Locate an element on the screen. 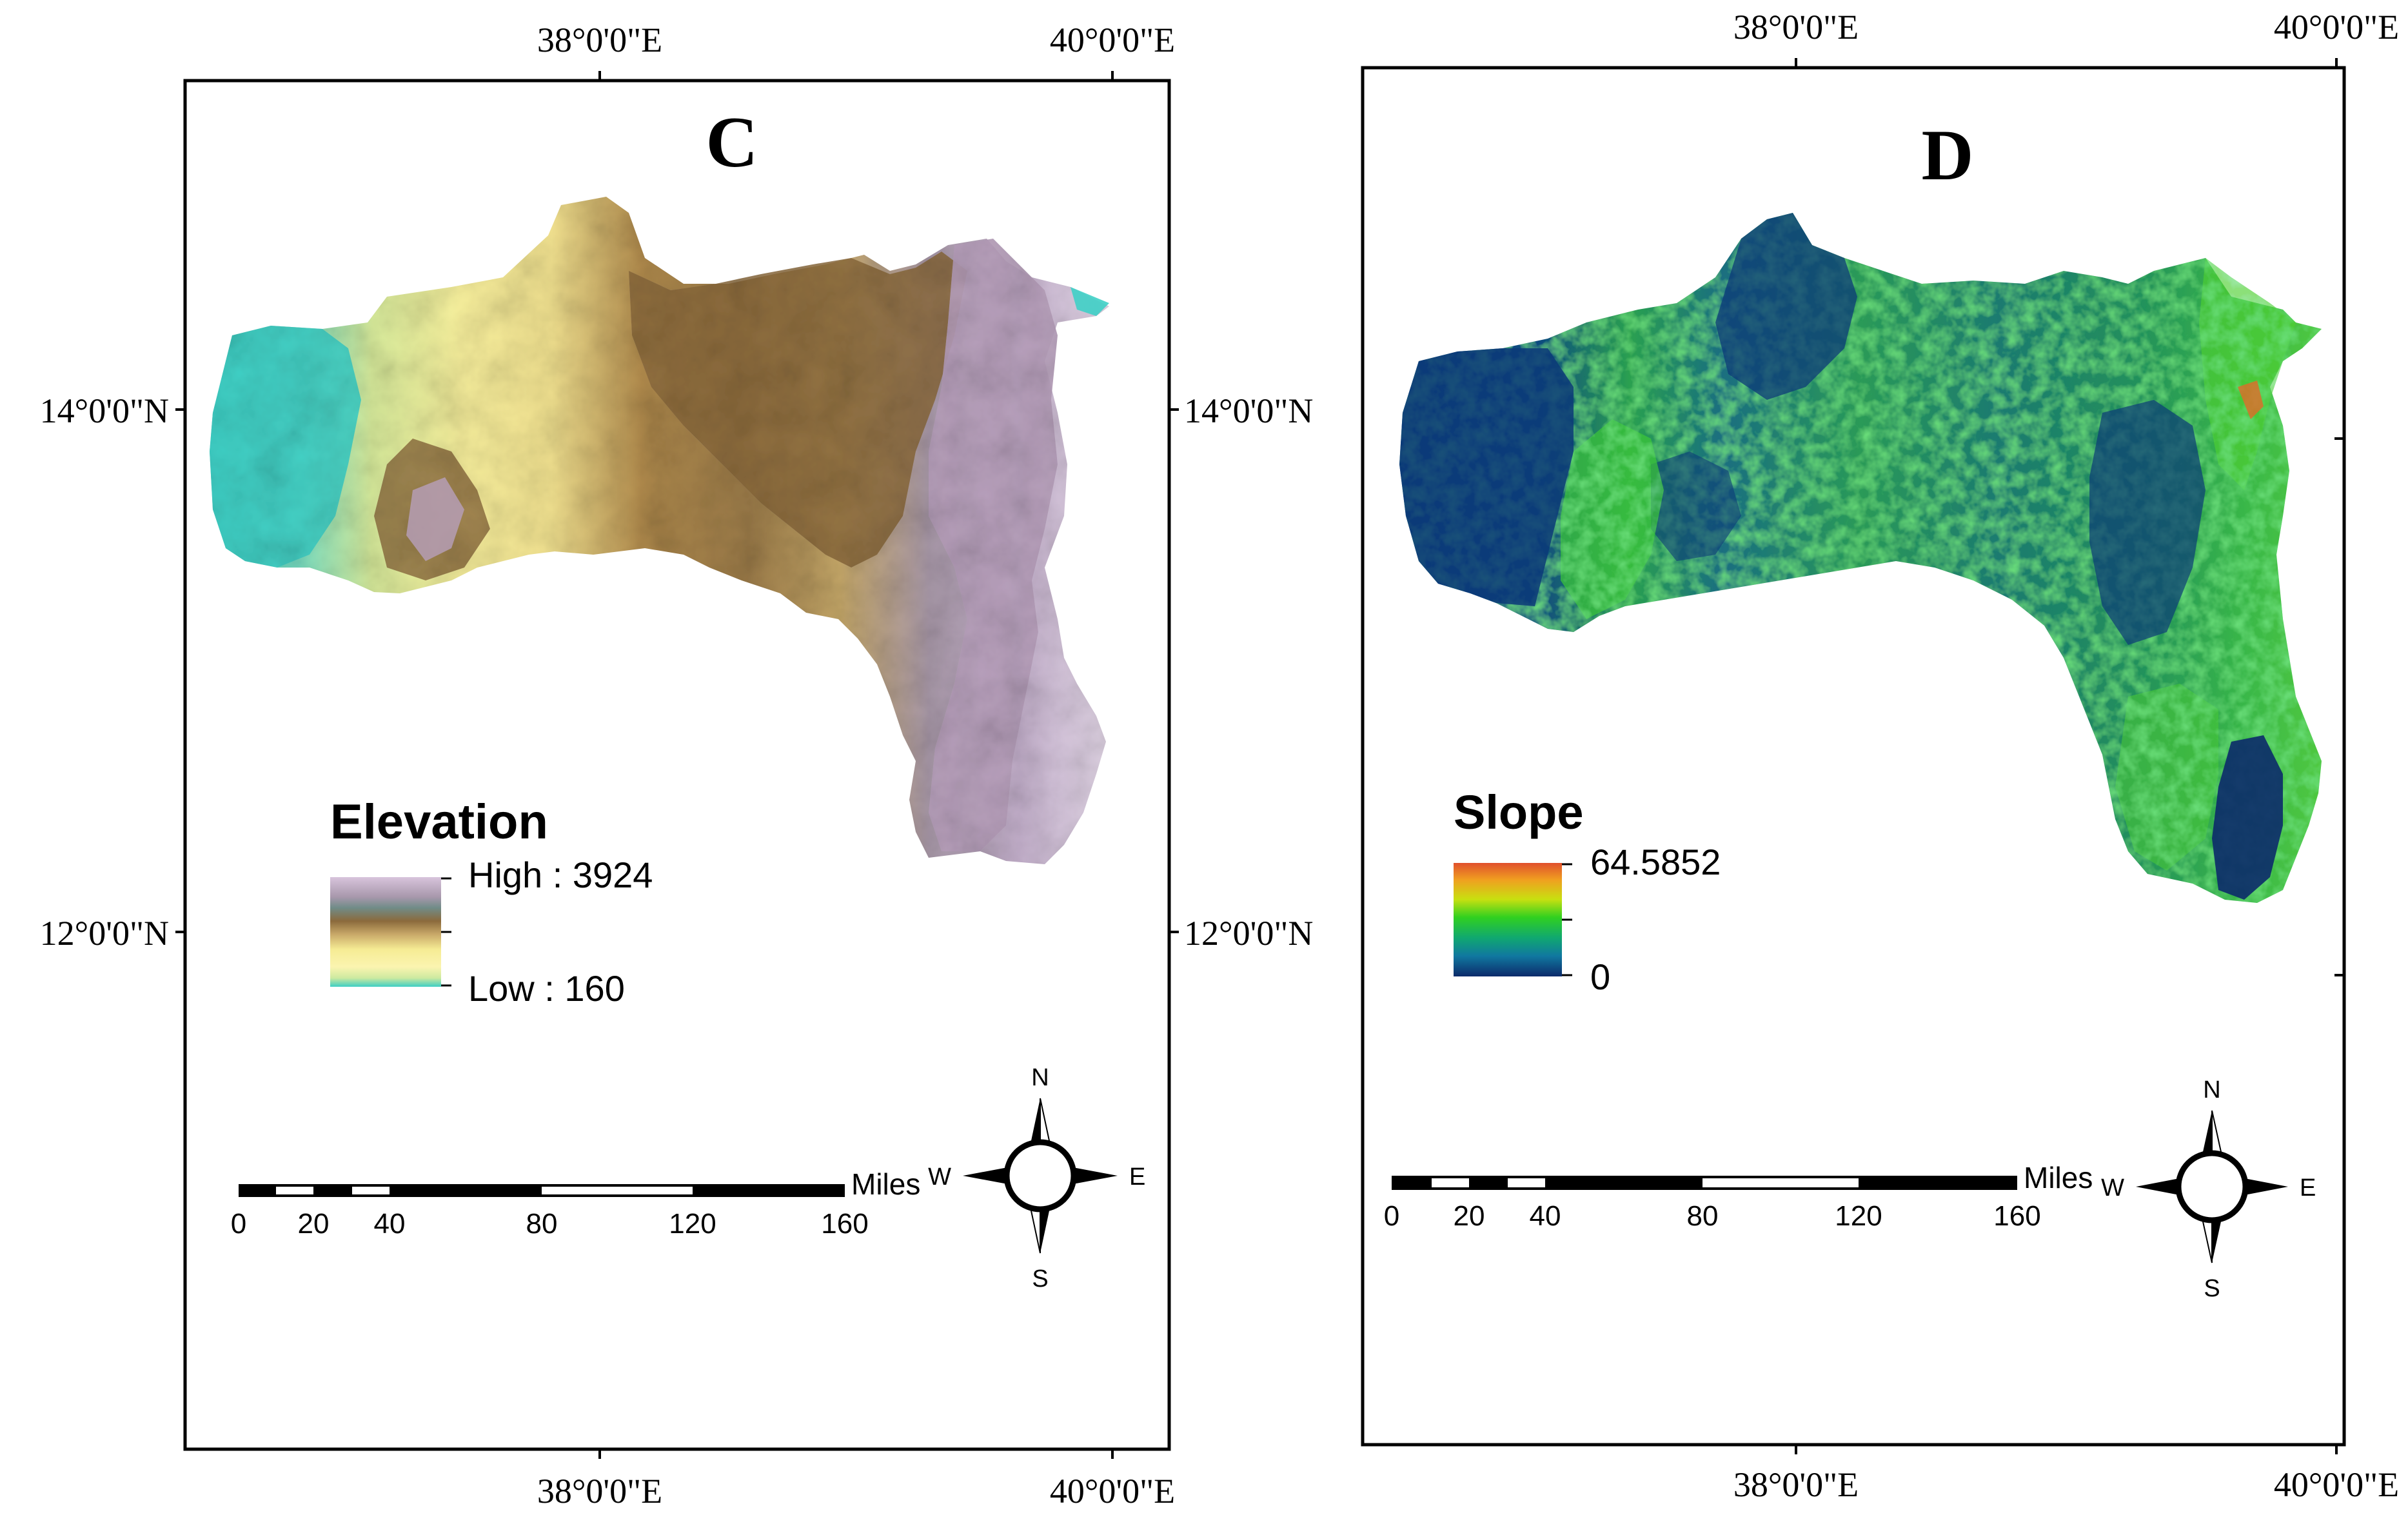 Image resolution: width=2408 pixels, height=1524 pixels. panel-letter: C is located at coordinates (732, 143).